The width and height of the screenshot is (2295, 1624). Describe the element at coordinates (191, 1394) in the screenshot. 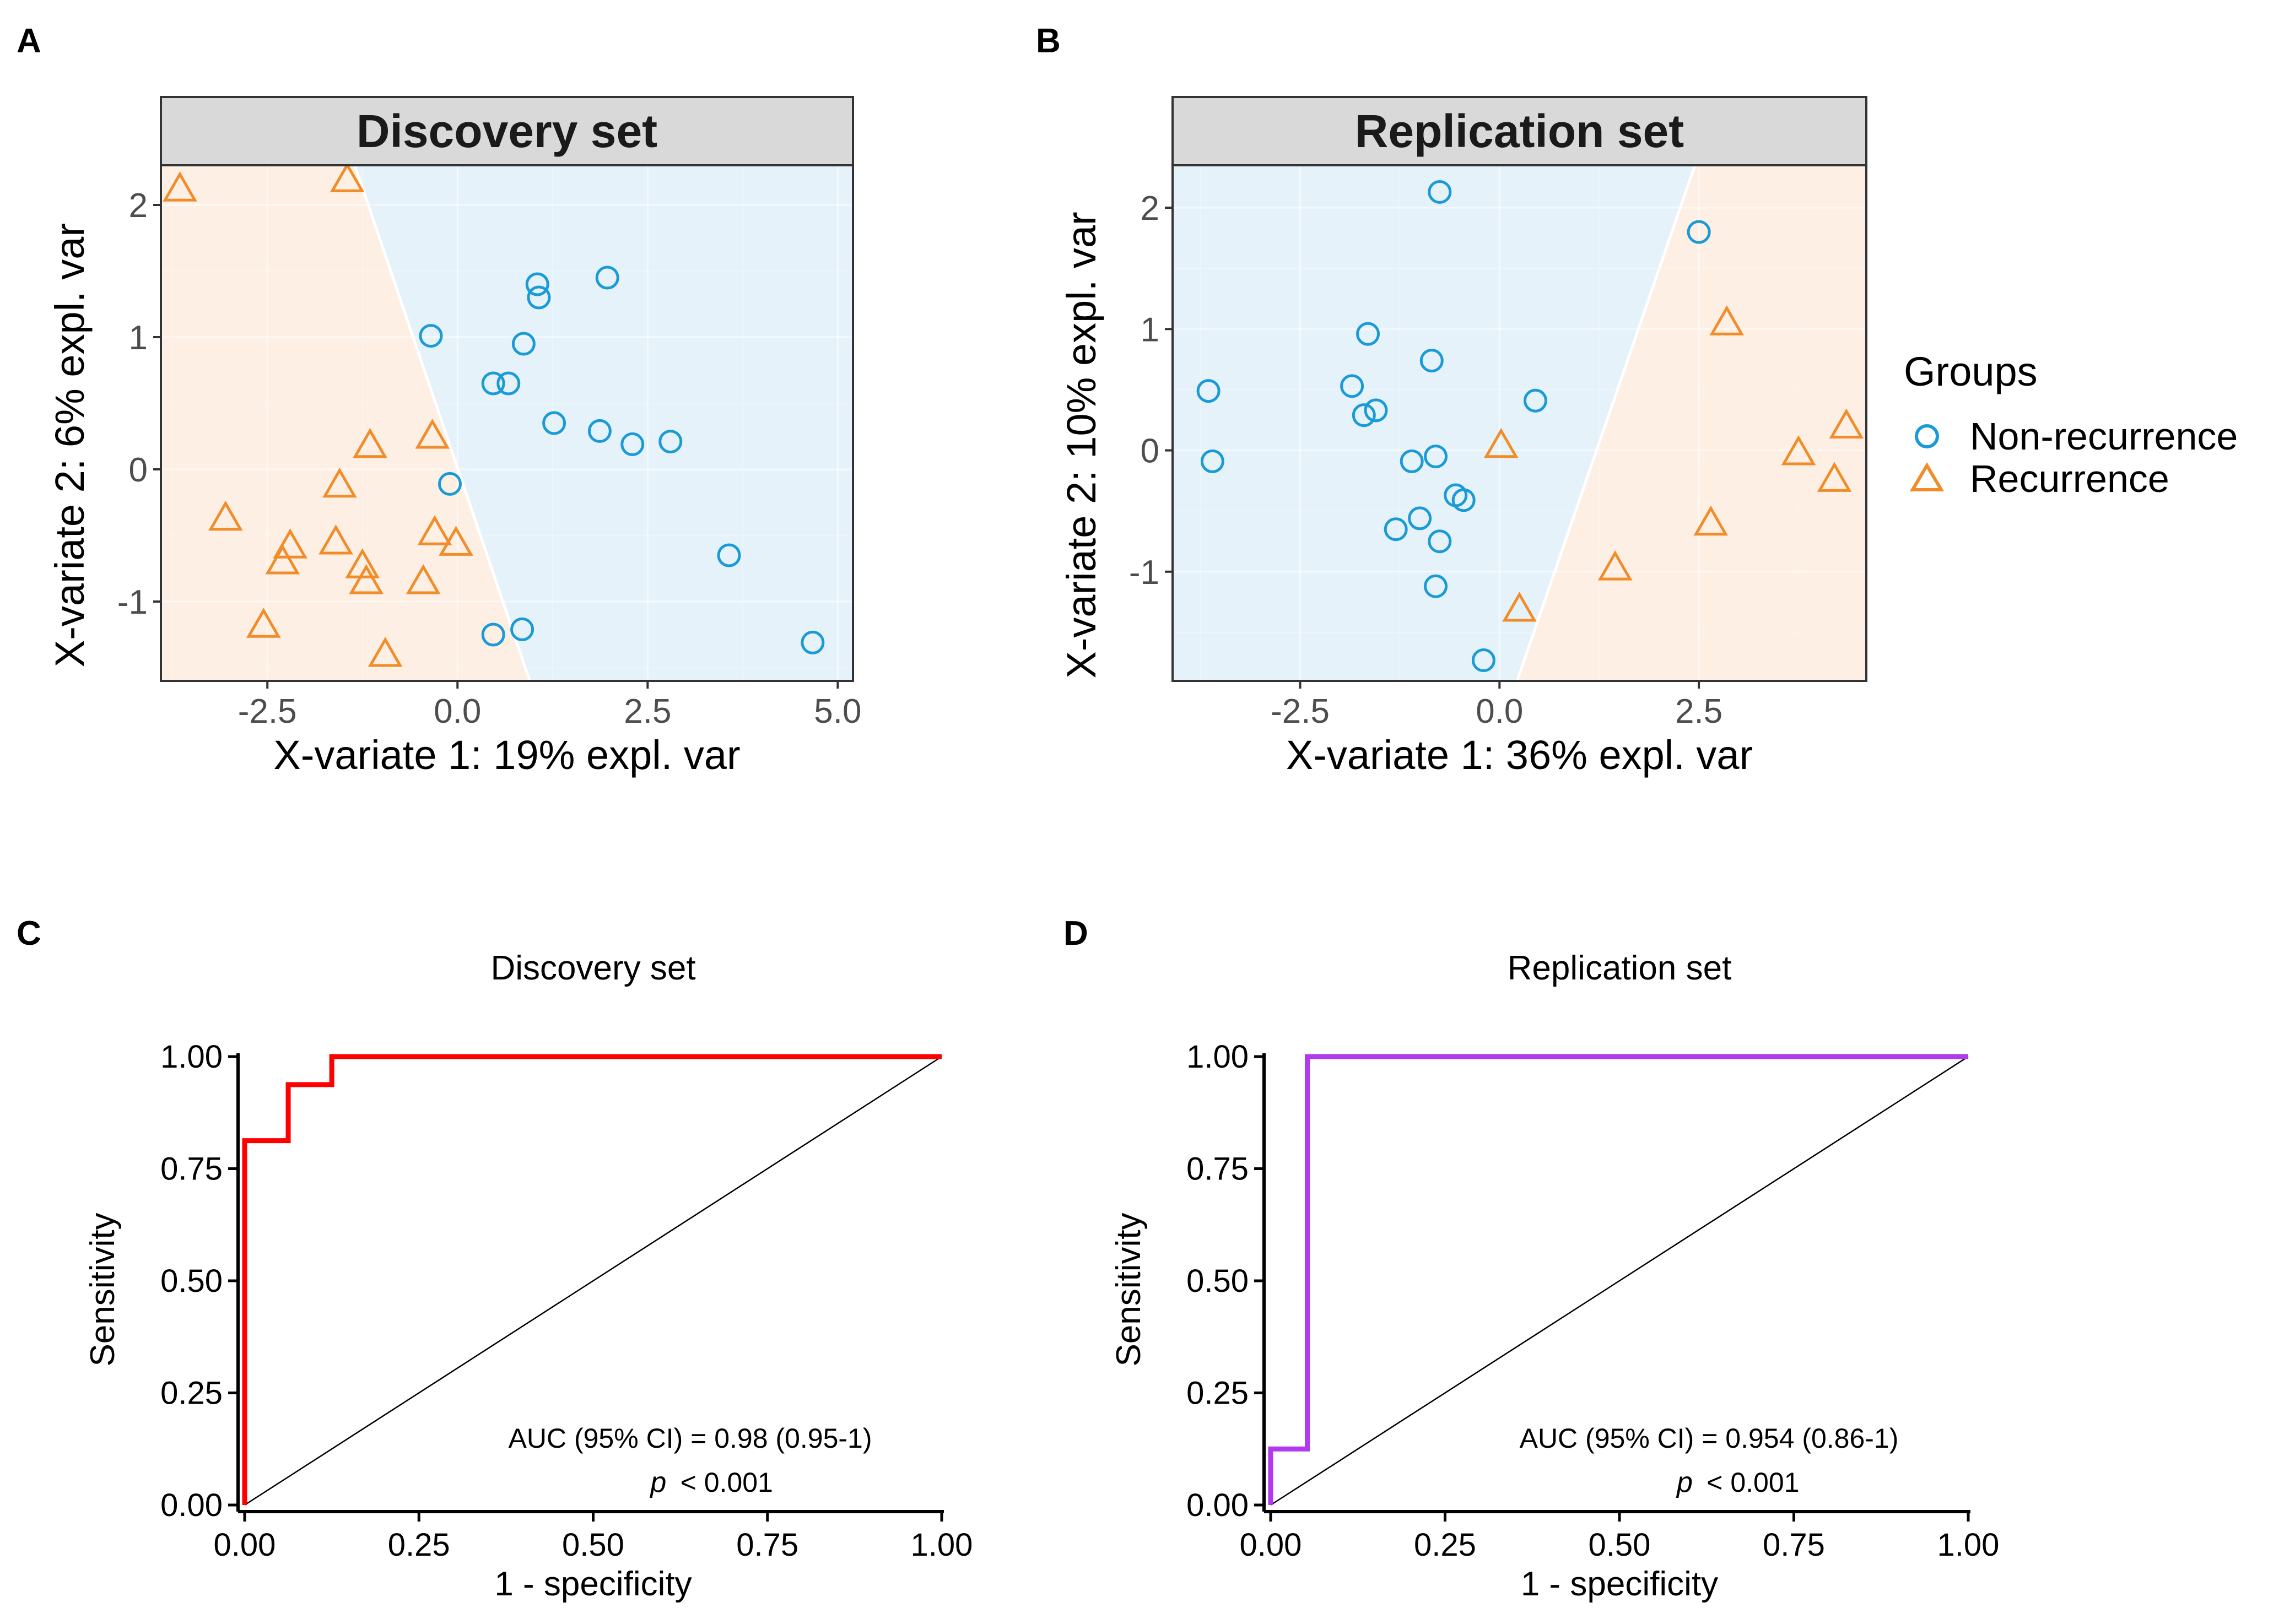

I see `panel-c-y-tick-label: 0.25` at that location.